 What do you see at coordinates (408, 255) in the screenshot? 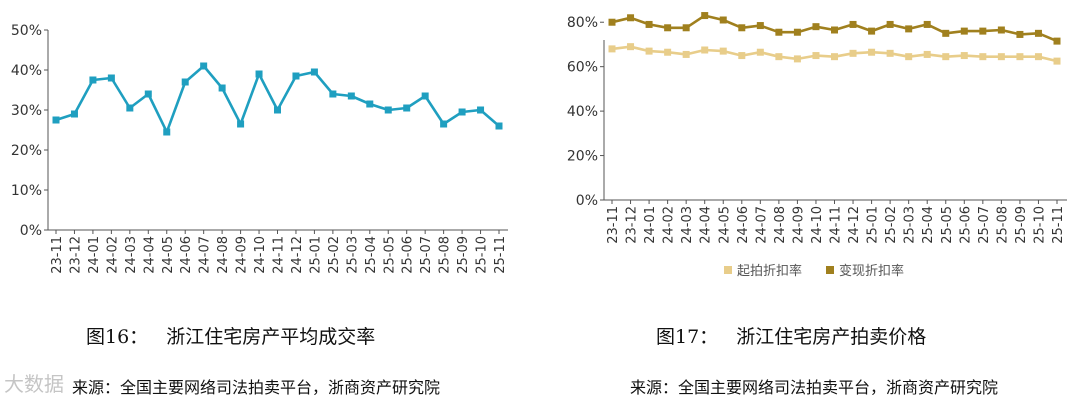
I see `x-tick-label: 25-06` at bounding box center [408, 255].